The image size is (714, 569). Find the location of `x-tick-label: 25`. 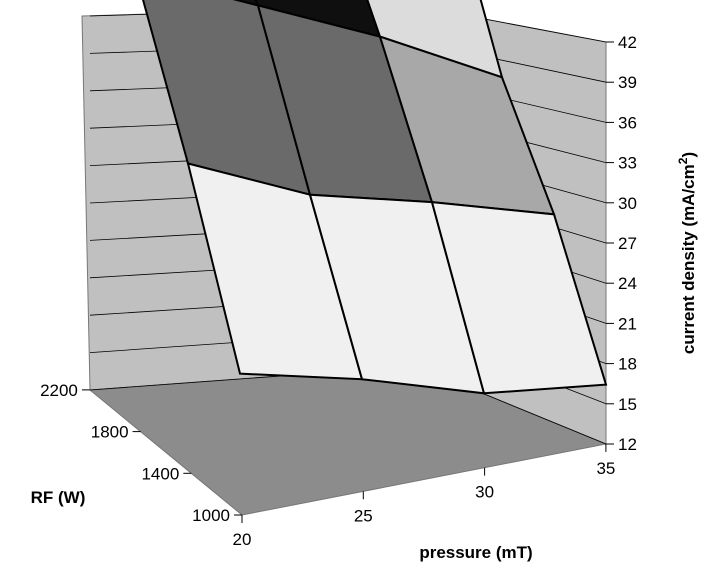

x-tick-label: 25 is located at coordinates (363, 515).